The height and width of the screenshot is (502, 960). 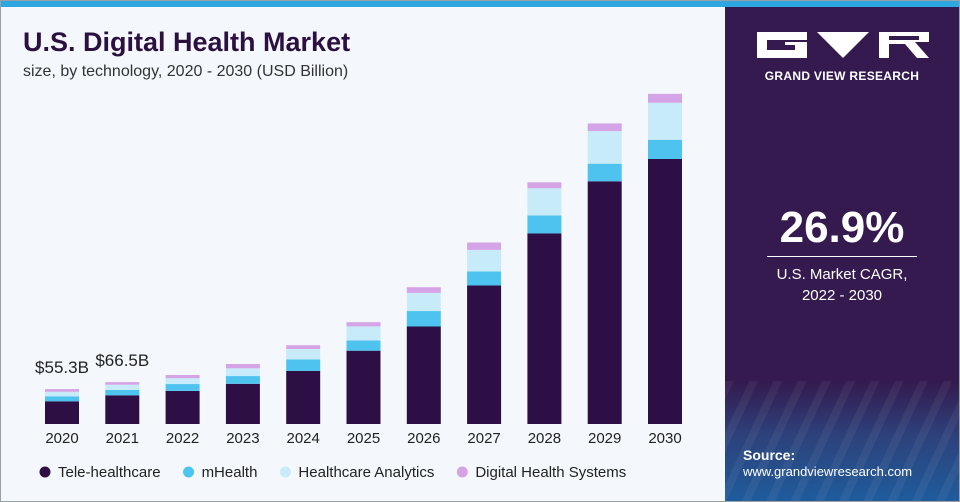 What do you see at coordinates (604, 172) in the screenshot?
I see `bar-segment-mhealth-2029` at bounding box center [604, 172].